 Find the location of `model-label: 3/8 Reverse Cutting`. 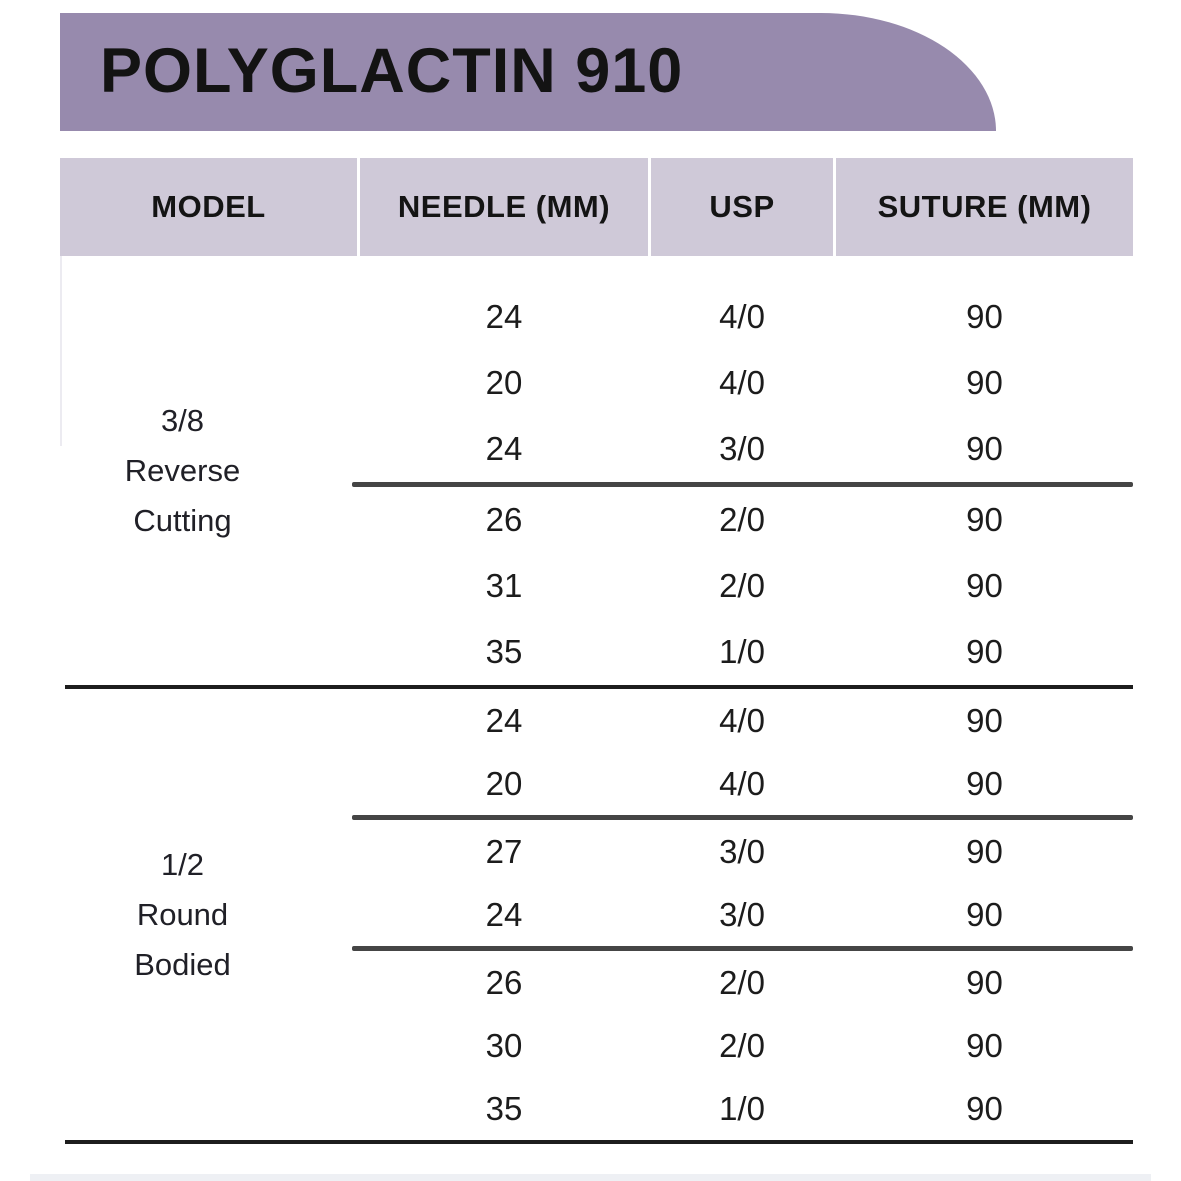

model-label: 3/8 Reverse Cutting is located at coordinates (208, 470).